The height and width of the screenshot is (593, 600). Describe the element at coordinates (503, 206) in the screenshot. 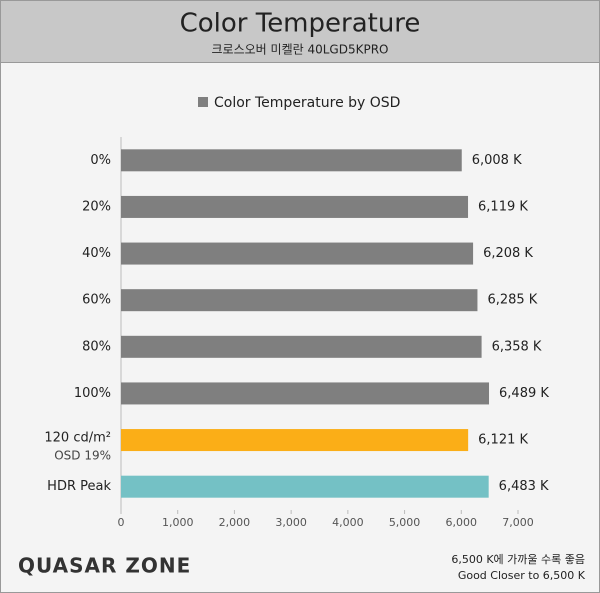

I see `value-label: 6,119 K` at that location.